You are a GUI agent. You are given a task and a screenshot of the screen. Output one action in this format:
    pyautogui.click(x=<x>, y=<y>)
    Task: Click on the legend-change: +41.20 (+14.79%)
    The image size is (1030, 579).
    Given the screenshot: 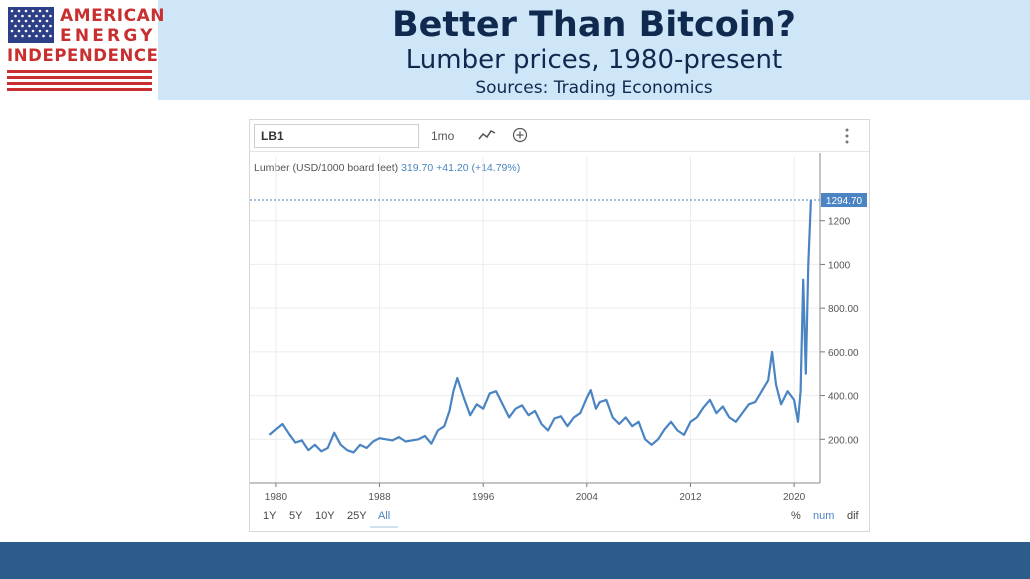 What is the action you would take?
    pyautogui.click(x=478, y=168)
    